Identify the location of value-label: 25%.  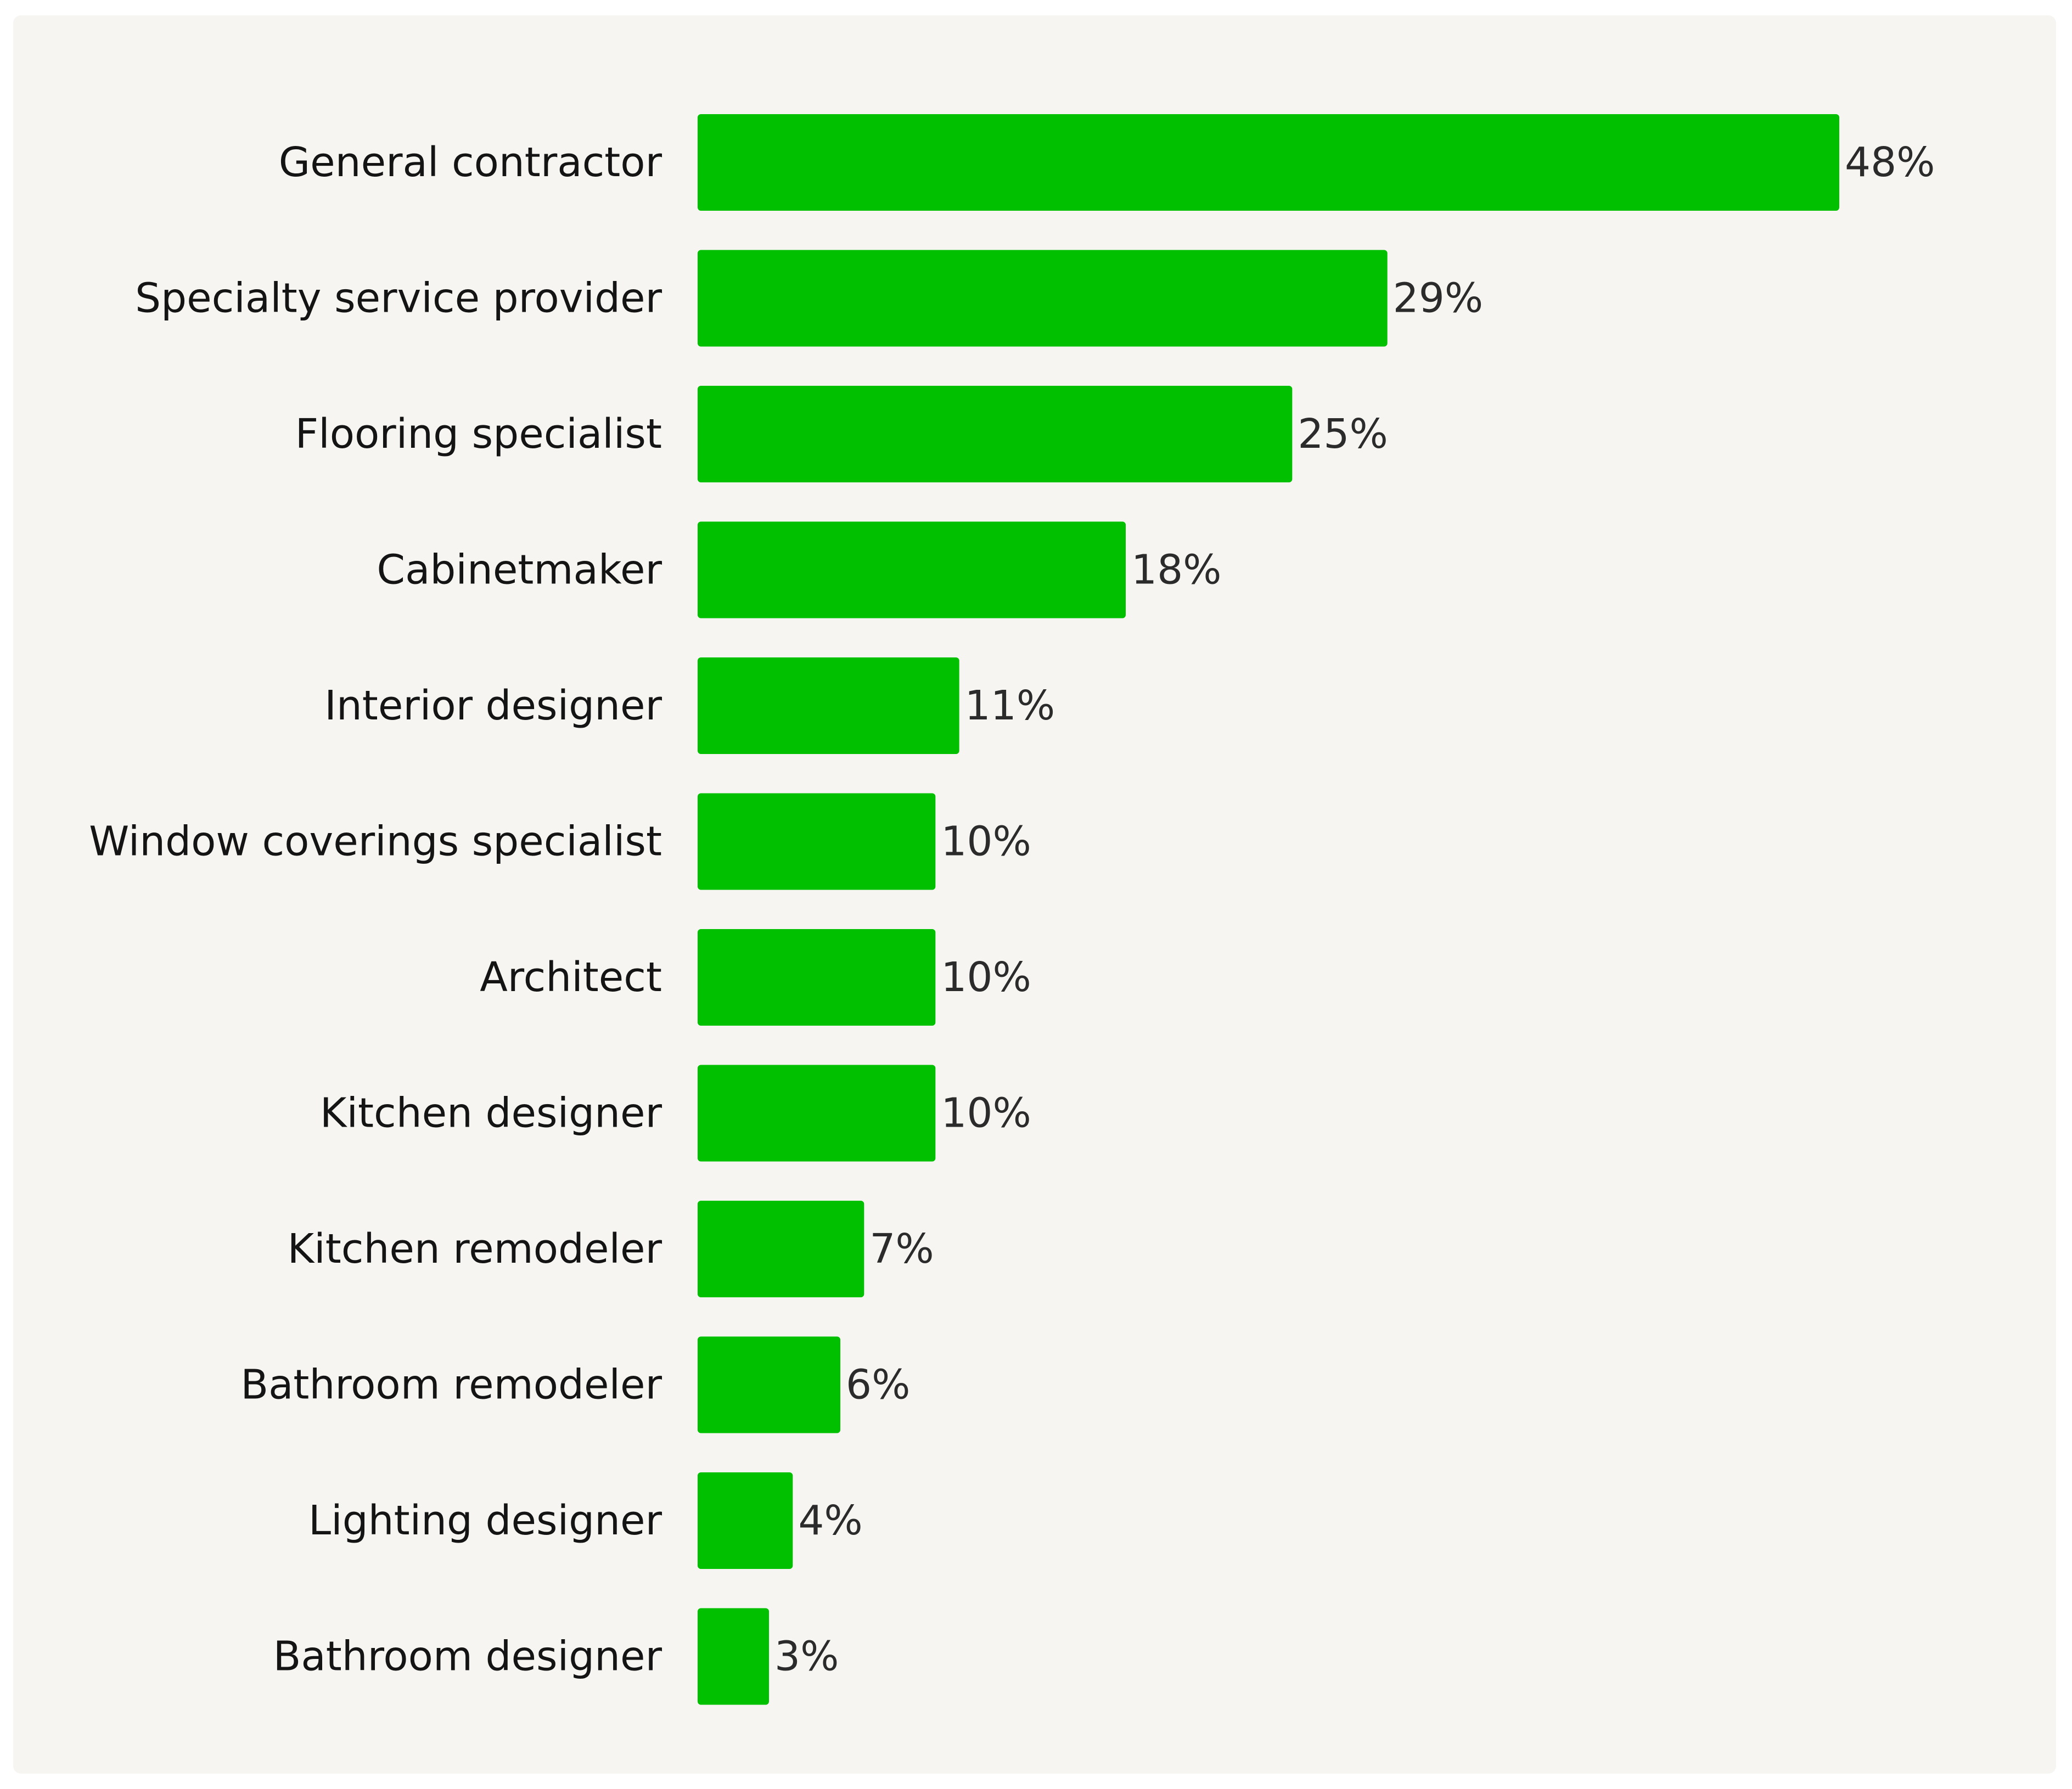
(1343, 434).